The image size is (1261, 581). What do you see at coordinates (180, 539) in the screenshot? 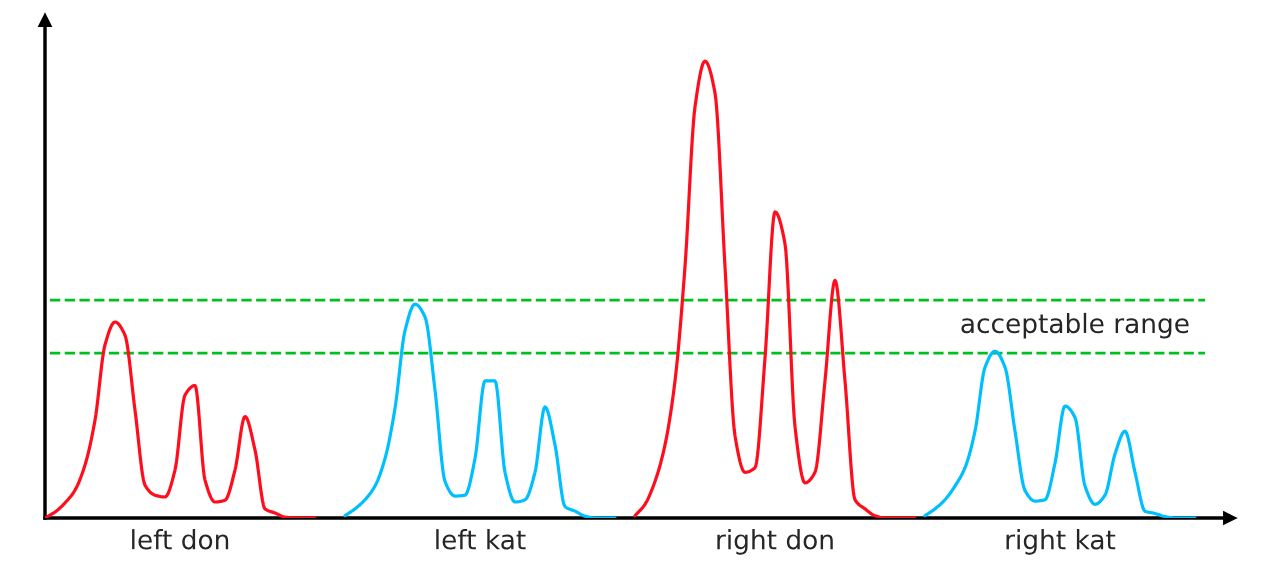
I see `text: left don` at bounding box center [180, 539].